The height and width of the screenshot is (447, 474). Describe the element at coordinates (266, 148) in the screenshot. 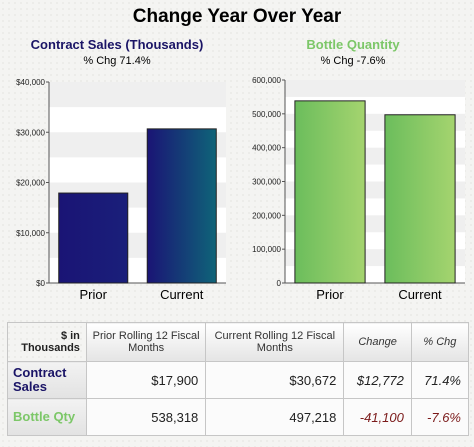

I see `y-tick-label: 400,000` at that location.